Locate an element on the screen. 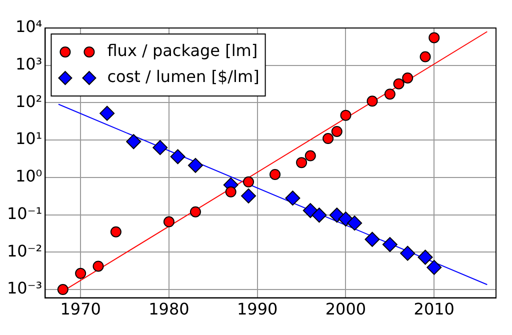 This screenshot has width=512, height=335. x-tick-label: 2010 is located at coordinates (434, 309).